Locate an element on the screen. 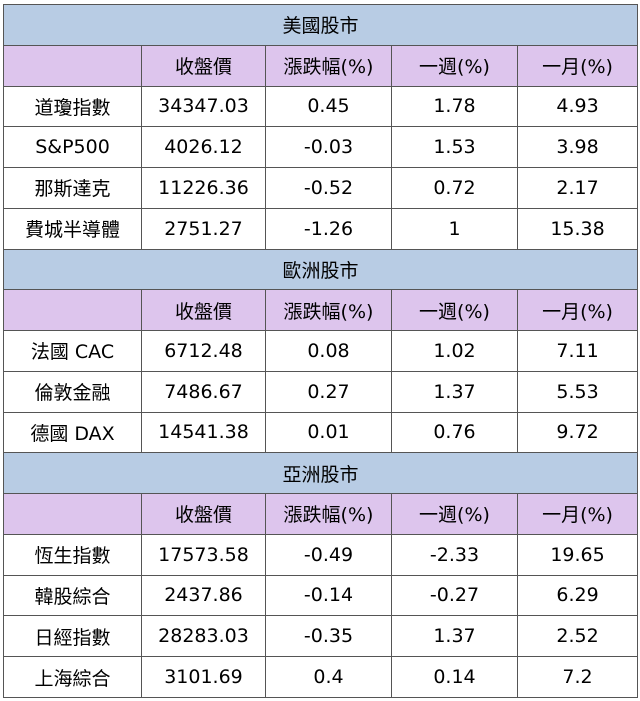  month-pct: 7.2 is located at coordinates (577, 677).